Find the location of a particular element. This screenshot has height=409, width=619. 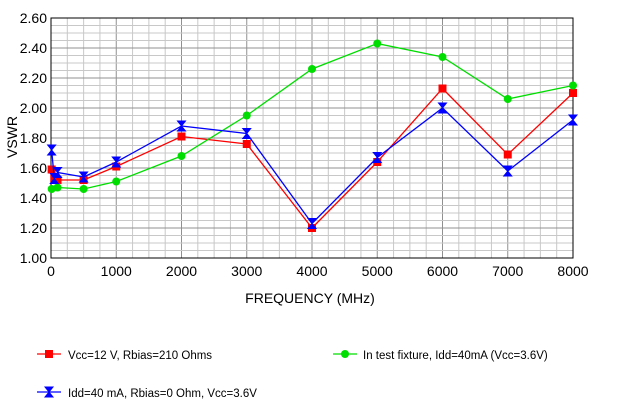

y-tick-label: 2.60 is located at coordinates (33, 18).